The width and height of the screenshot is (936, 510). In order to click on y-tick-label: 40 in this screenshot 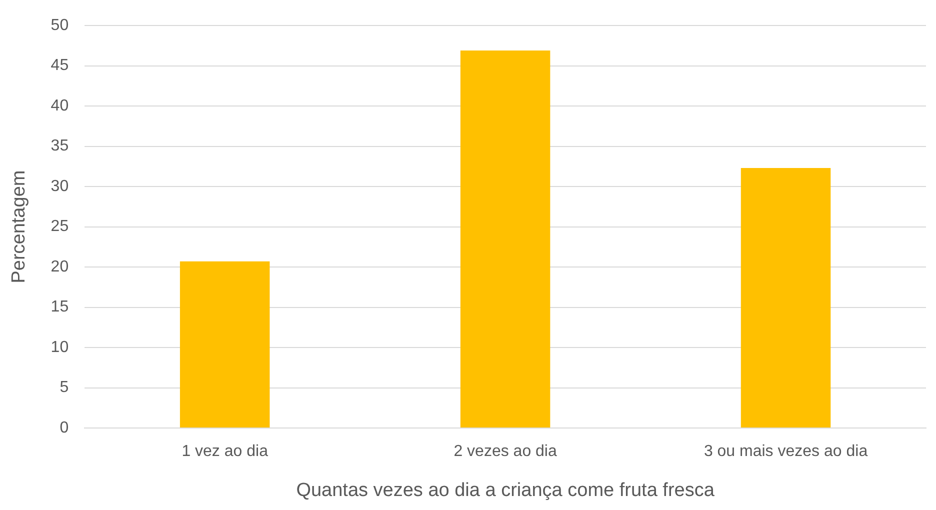, I will do `click(59, 105)`.